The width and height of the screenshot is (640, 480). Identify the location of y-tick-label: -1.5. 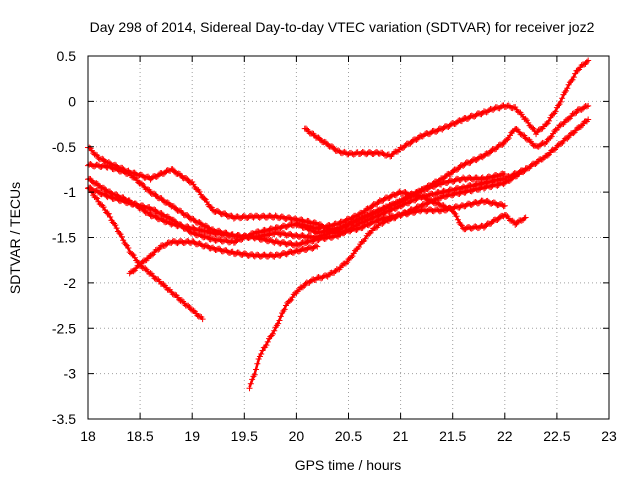
(64, 238).